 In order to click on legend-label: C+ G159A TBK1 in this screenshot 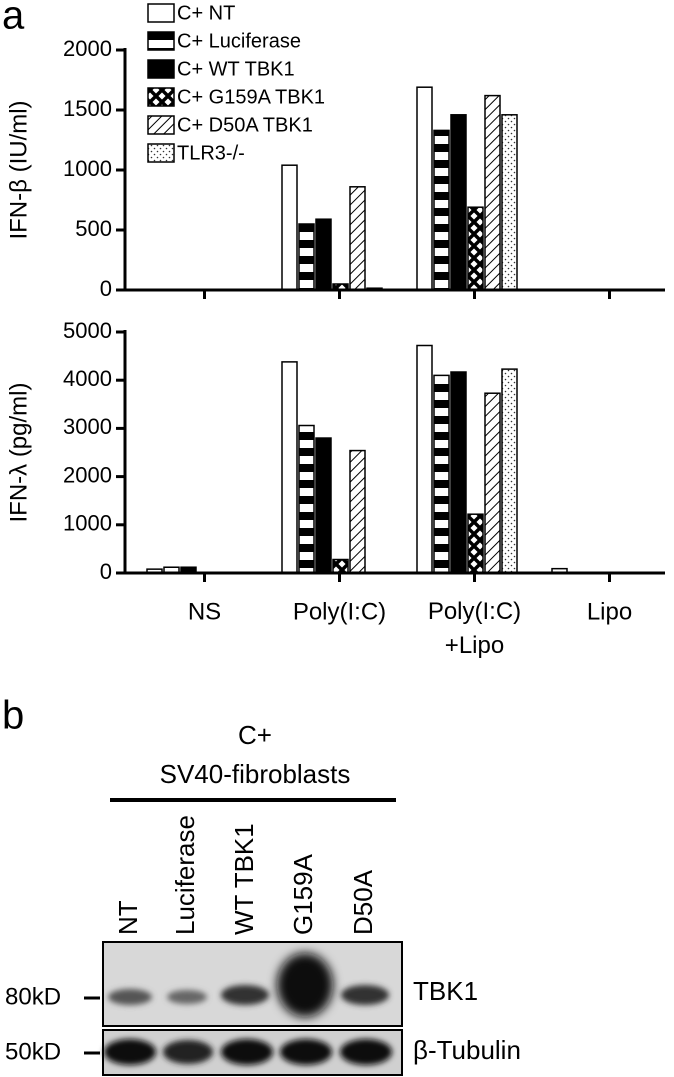, I will do `click(251, 97)`.